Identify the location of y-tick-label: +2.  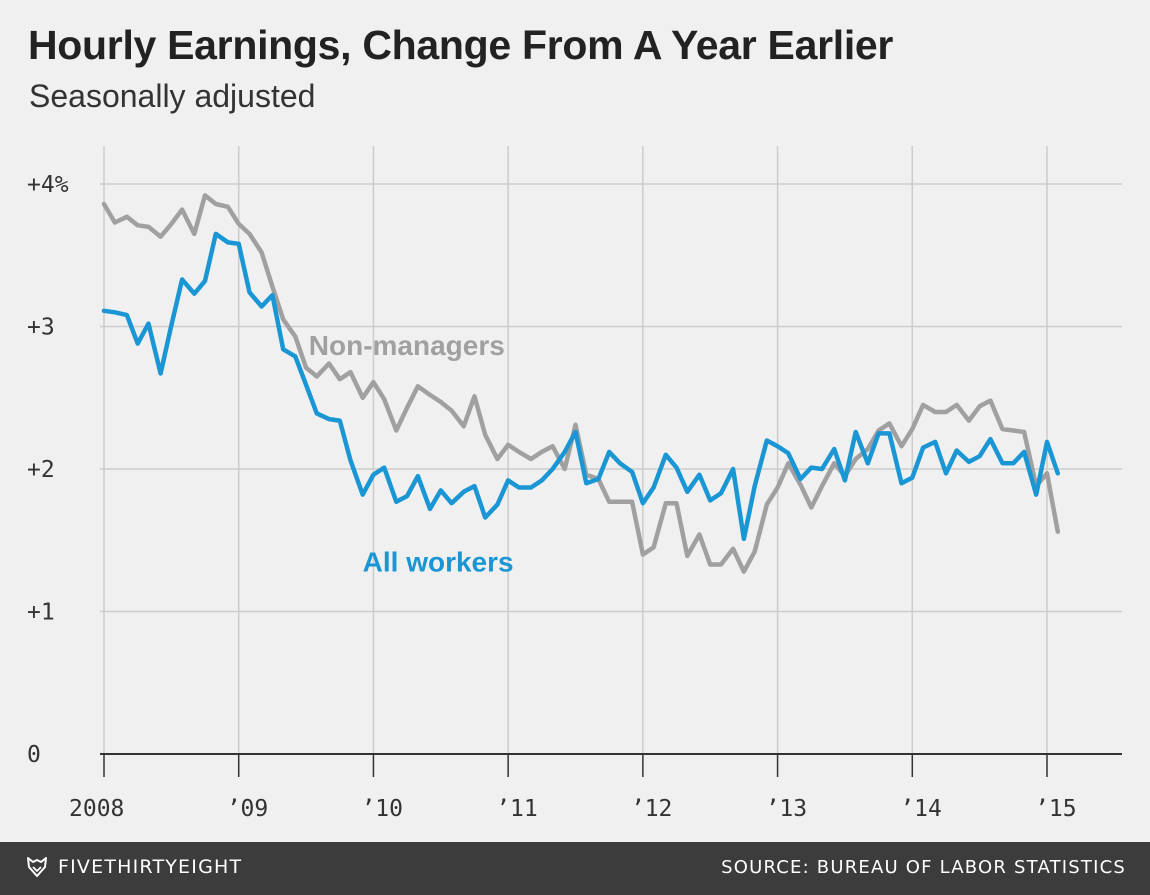
(41, 470).